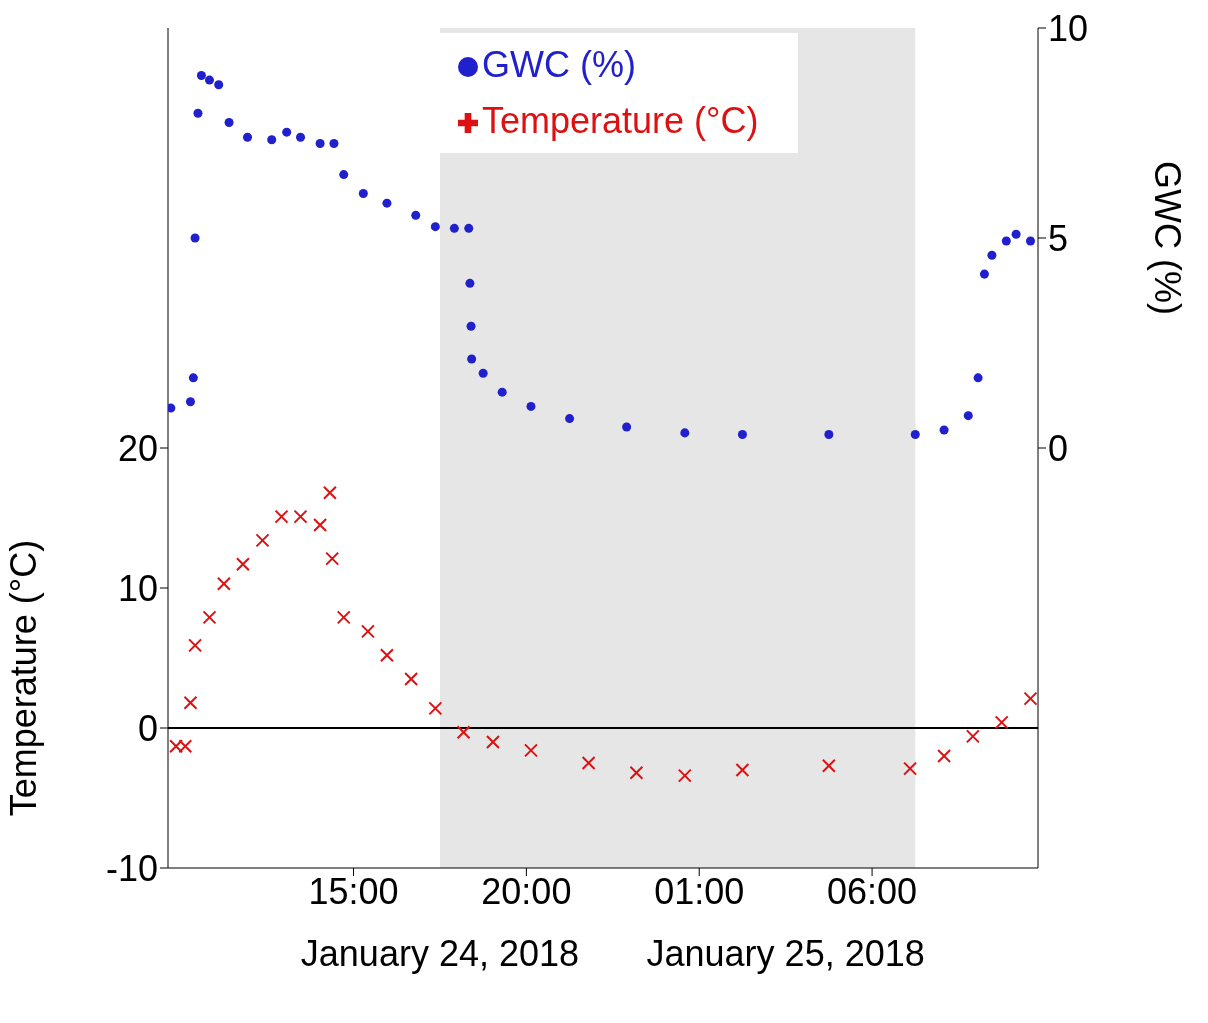 This screenshot has width=1208, height=1023. What do you see at coordinates (137, 588) in the screenshot?
I see `y-tick-label: 10` at bounding box center [137, 588].